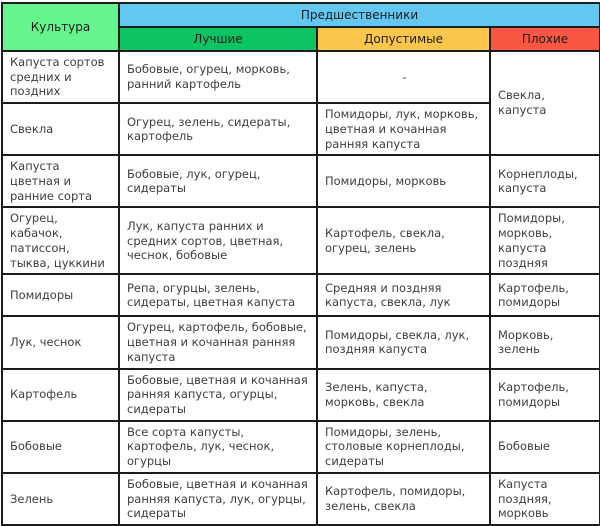  I want to click on best-cell: Огурец, зелень, сидераты, картофель, so click(218, 129).